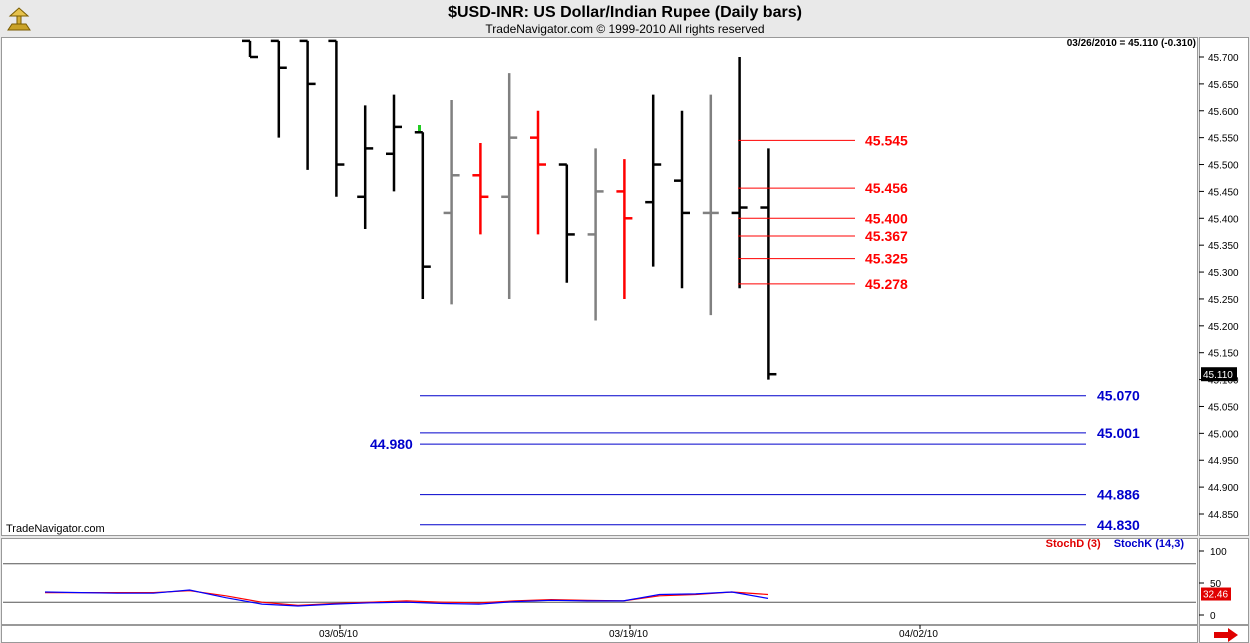 The height and width of the screenshot is (643, 1250). What do you see at coordinates (1110, 544) in the screenshot?
I see `stochastic-legend: StochD (3) StochK (14,3)` at bounding box center [1110, 544].